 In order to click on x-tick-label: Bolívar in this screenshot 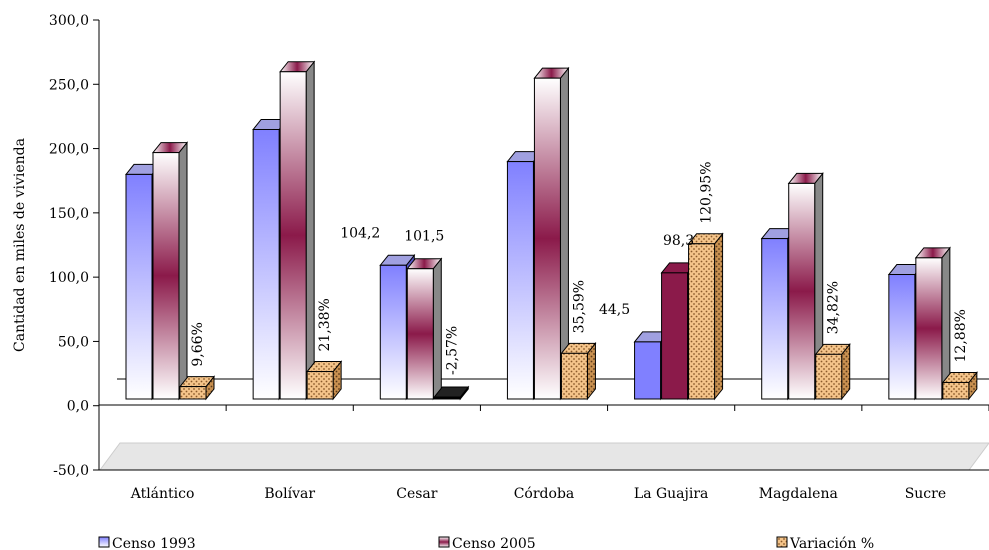, I will do `click(289, 494)`.